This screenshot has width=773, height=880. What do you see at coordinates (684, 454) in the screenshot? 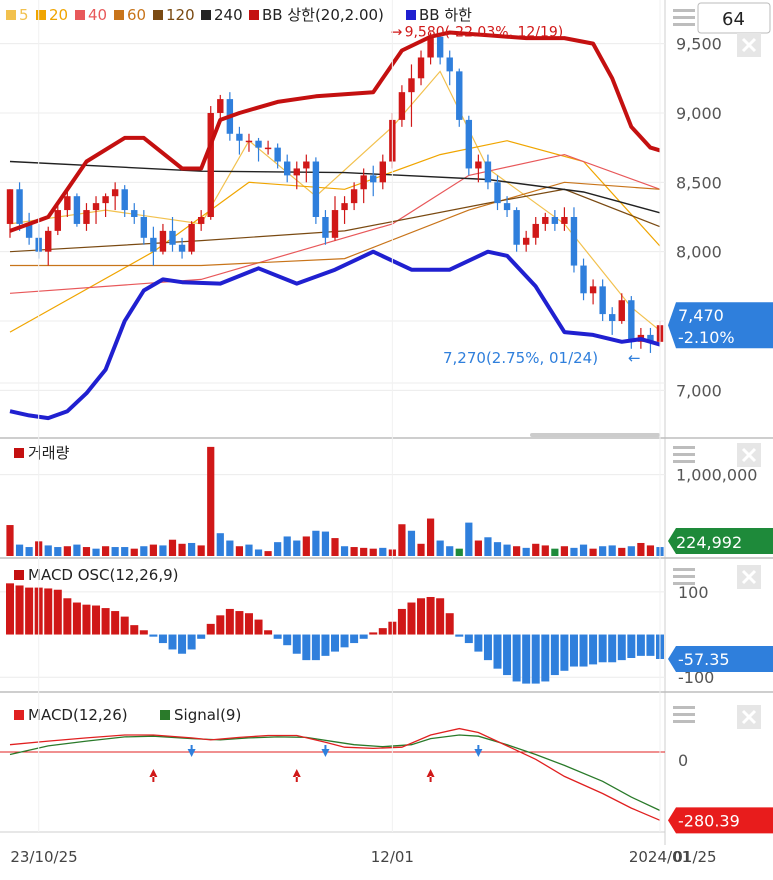
I see `volume-menu-icon` at bounding box center [684, 454].